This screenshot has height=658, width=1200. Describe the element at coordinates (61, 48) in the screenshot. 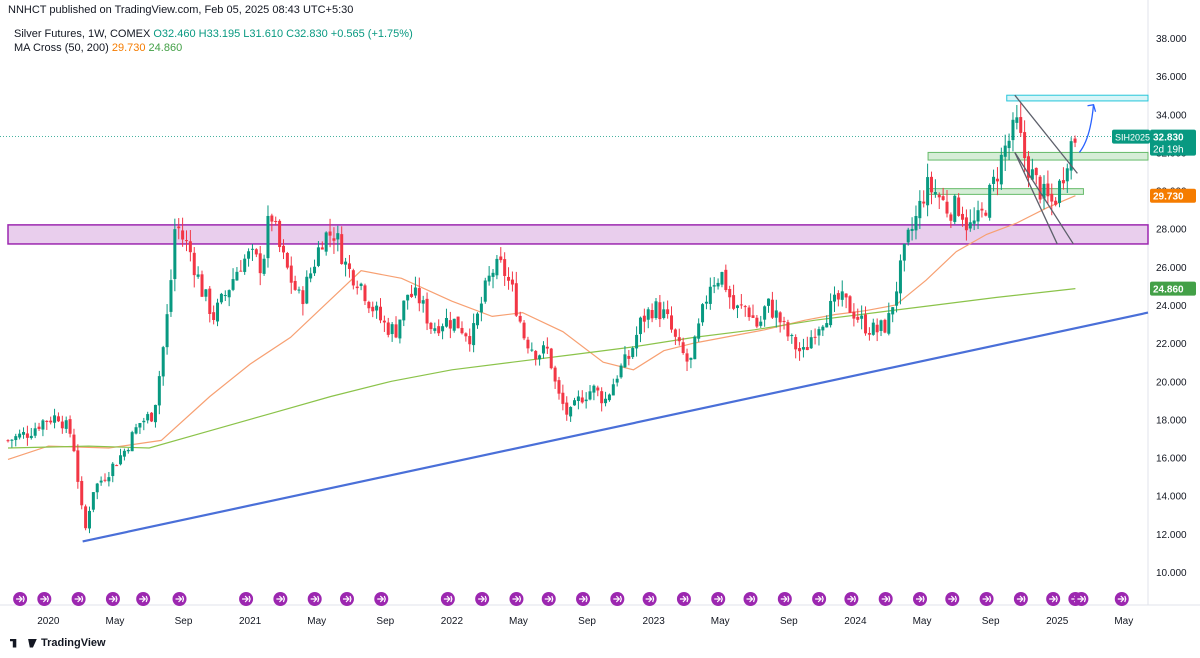

I see `indicator-name: MA Cross (50, 200)` at that location.